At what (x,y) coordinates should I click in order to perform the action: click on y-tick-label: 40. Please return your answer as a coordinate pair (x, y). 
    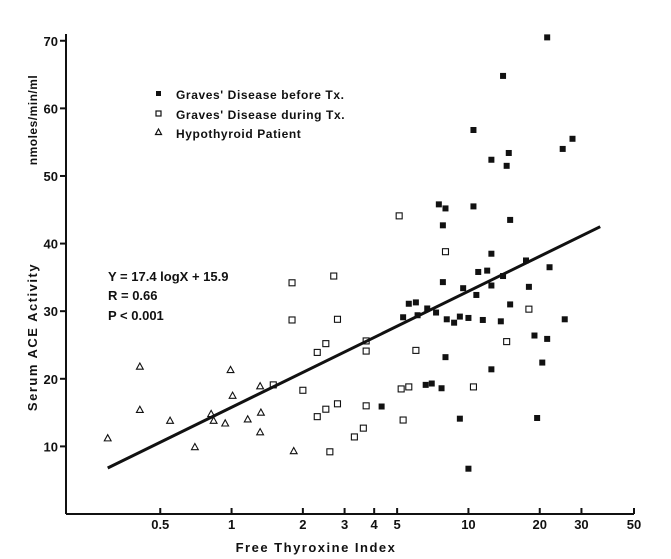
    Looking at the image, I should click on (51, 244).